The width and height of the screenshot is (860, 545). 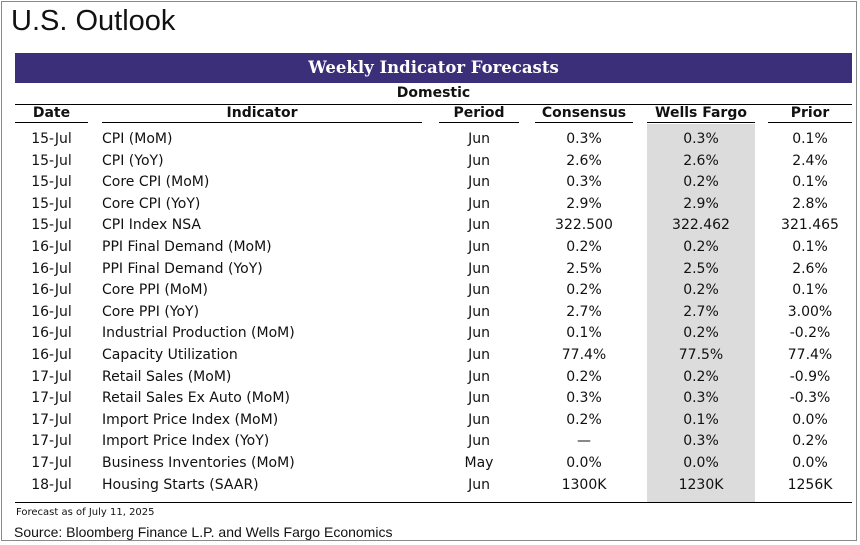 I want to click on row-prior: 2.4%, so click(x=810, y=160).